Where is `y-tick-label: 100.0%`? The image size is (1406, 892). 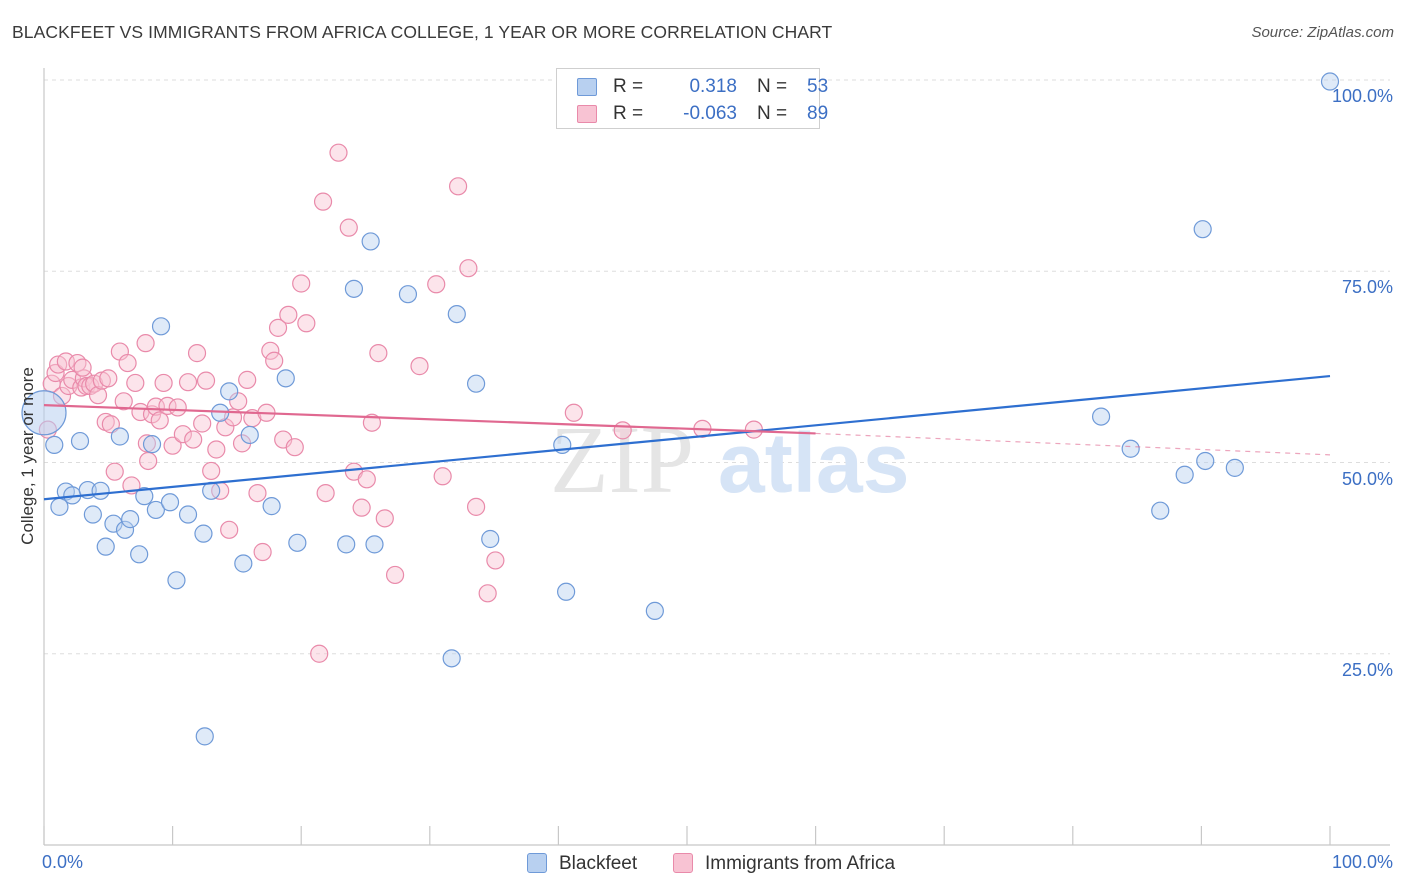
y-tick-label: 100.0% is located at coordinates (1362, 96).